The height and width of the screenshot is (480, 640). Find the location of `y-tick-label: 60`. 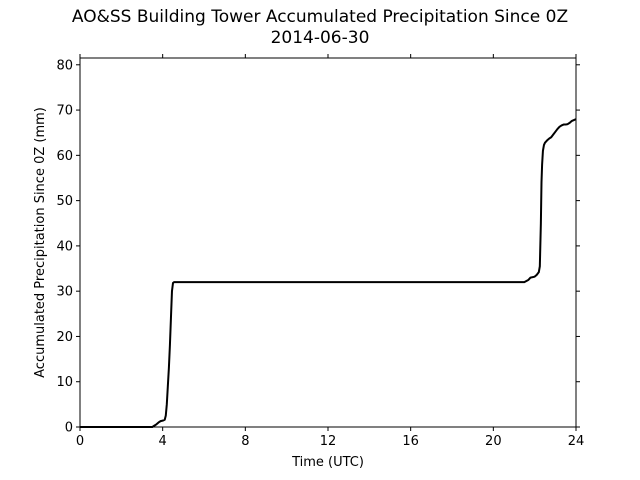

y-tick-label: 60 is located at coordinates (64, 156).